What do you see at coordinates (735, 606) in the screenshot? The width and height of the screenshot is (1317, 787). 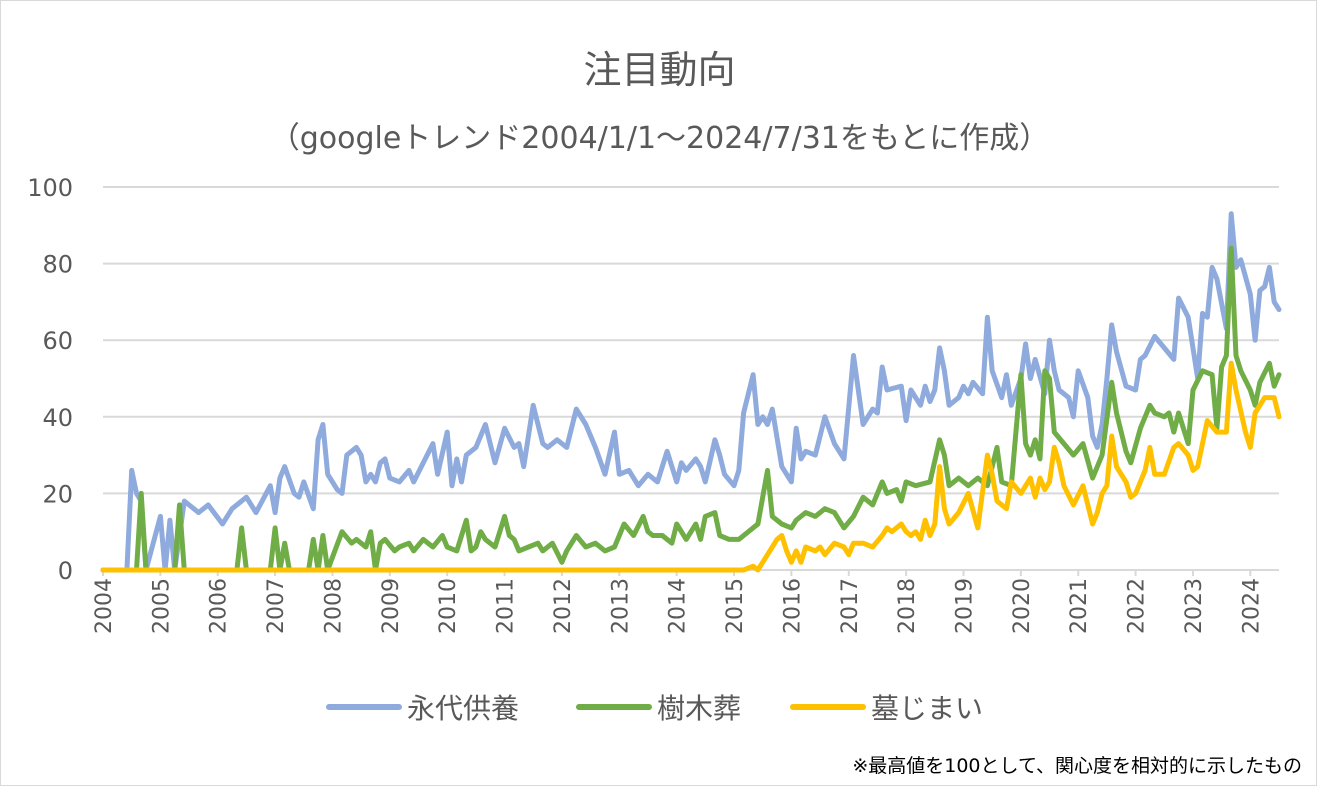 I see `x-tick-label: 2015` at bounding box center [735, 606].